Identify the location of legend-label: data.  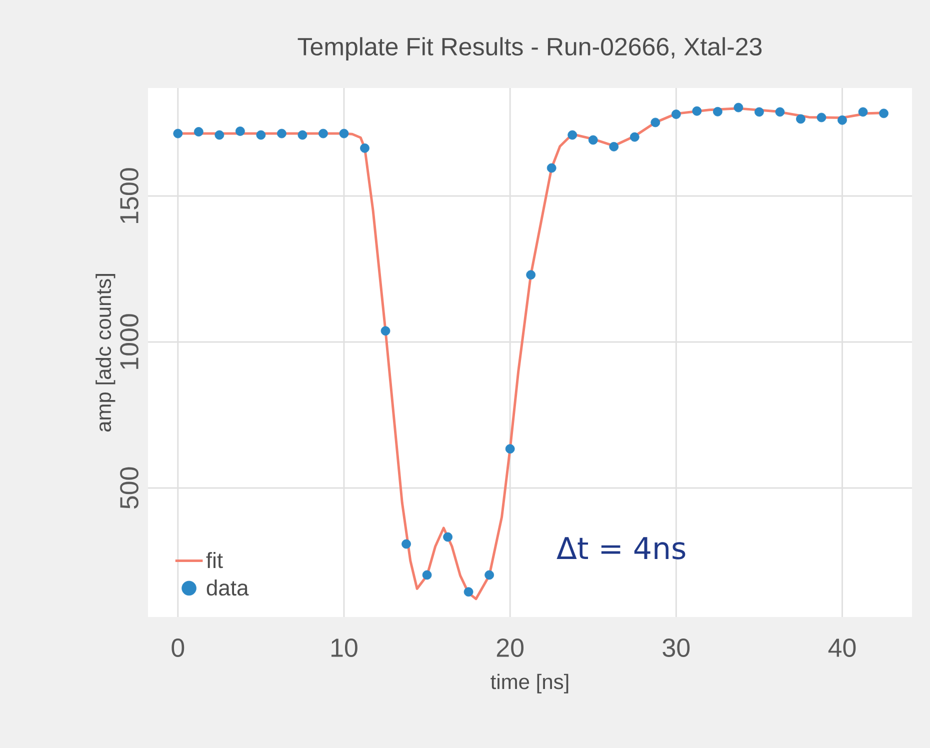
(227, 587).